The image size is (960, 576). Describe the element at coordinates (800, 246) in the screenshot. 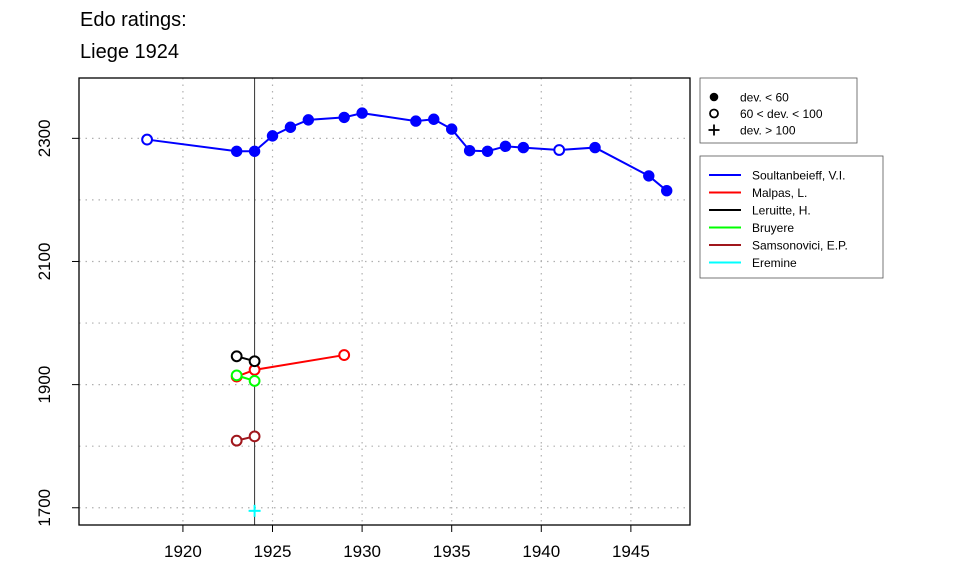

I see `player-legend-label: Samsonovici, E.P.` at that location.